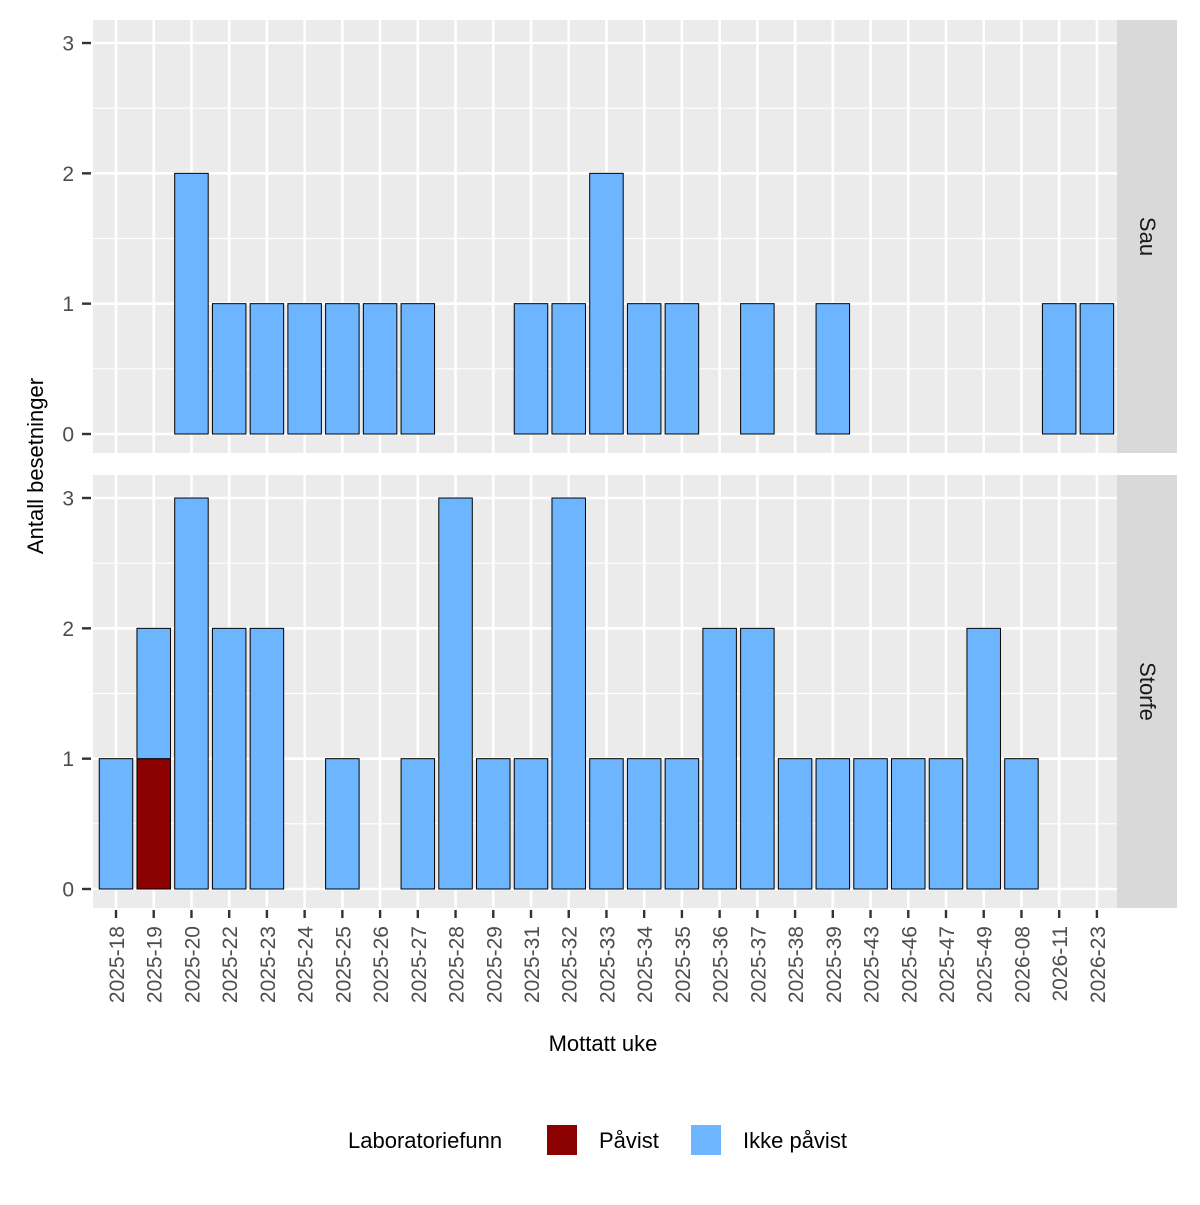 The image size is (1200, 1205). I want to click on x-tick-label: 2025-18, so click(117, 964).